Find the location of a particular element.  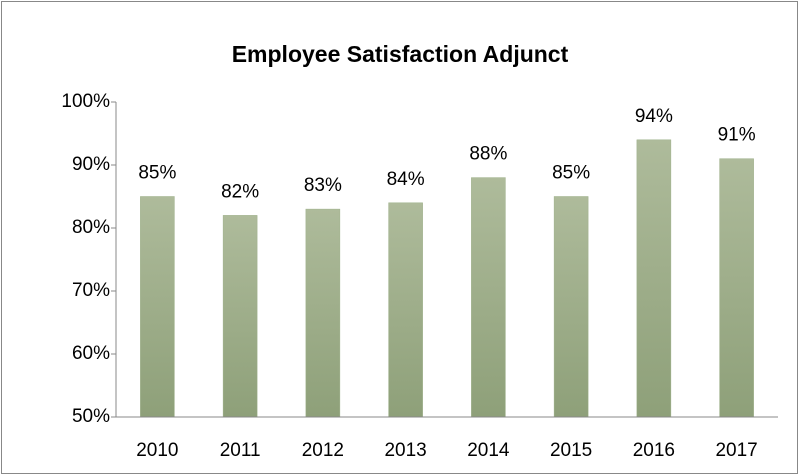

x-tick-label: 2013 is located at coordinates (405, 450).